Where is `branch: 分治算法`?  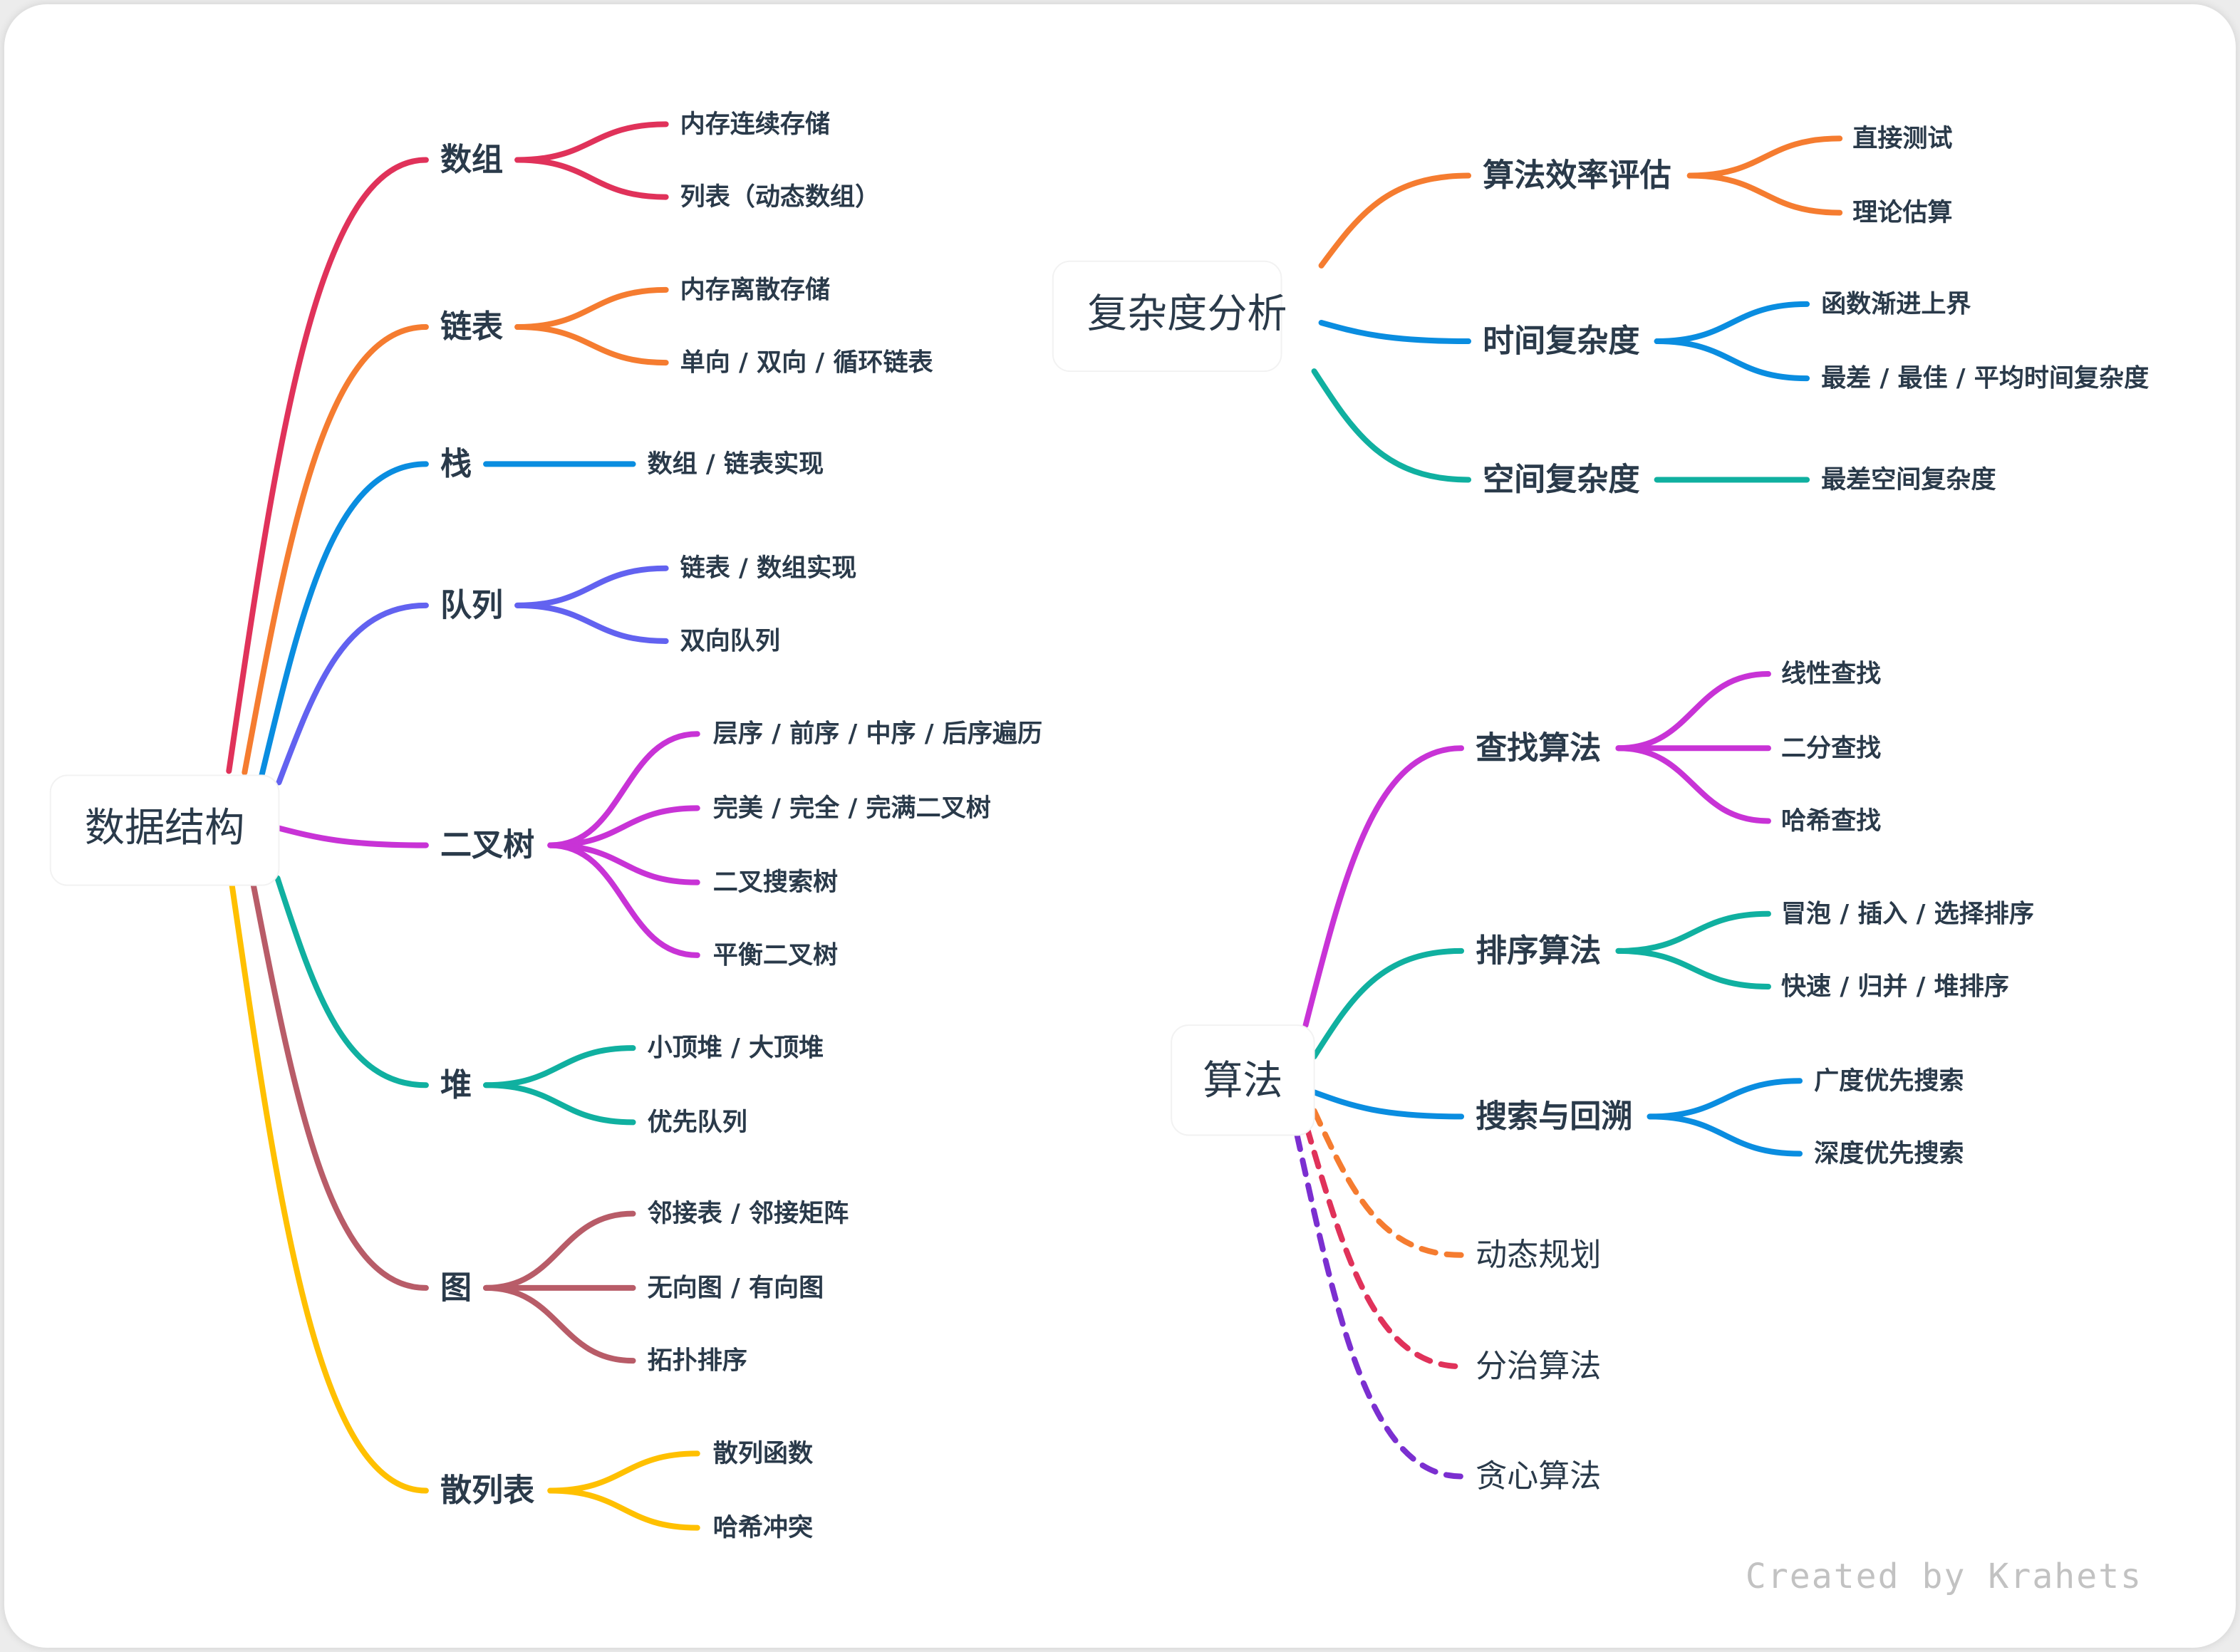
branch: 分治算法 is located at coordinates (1452, 1255).